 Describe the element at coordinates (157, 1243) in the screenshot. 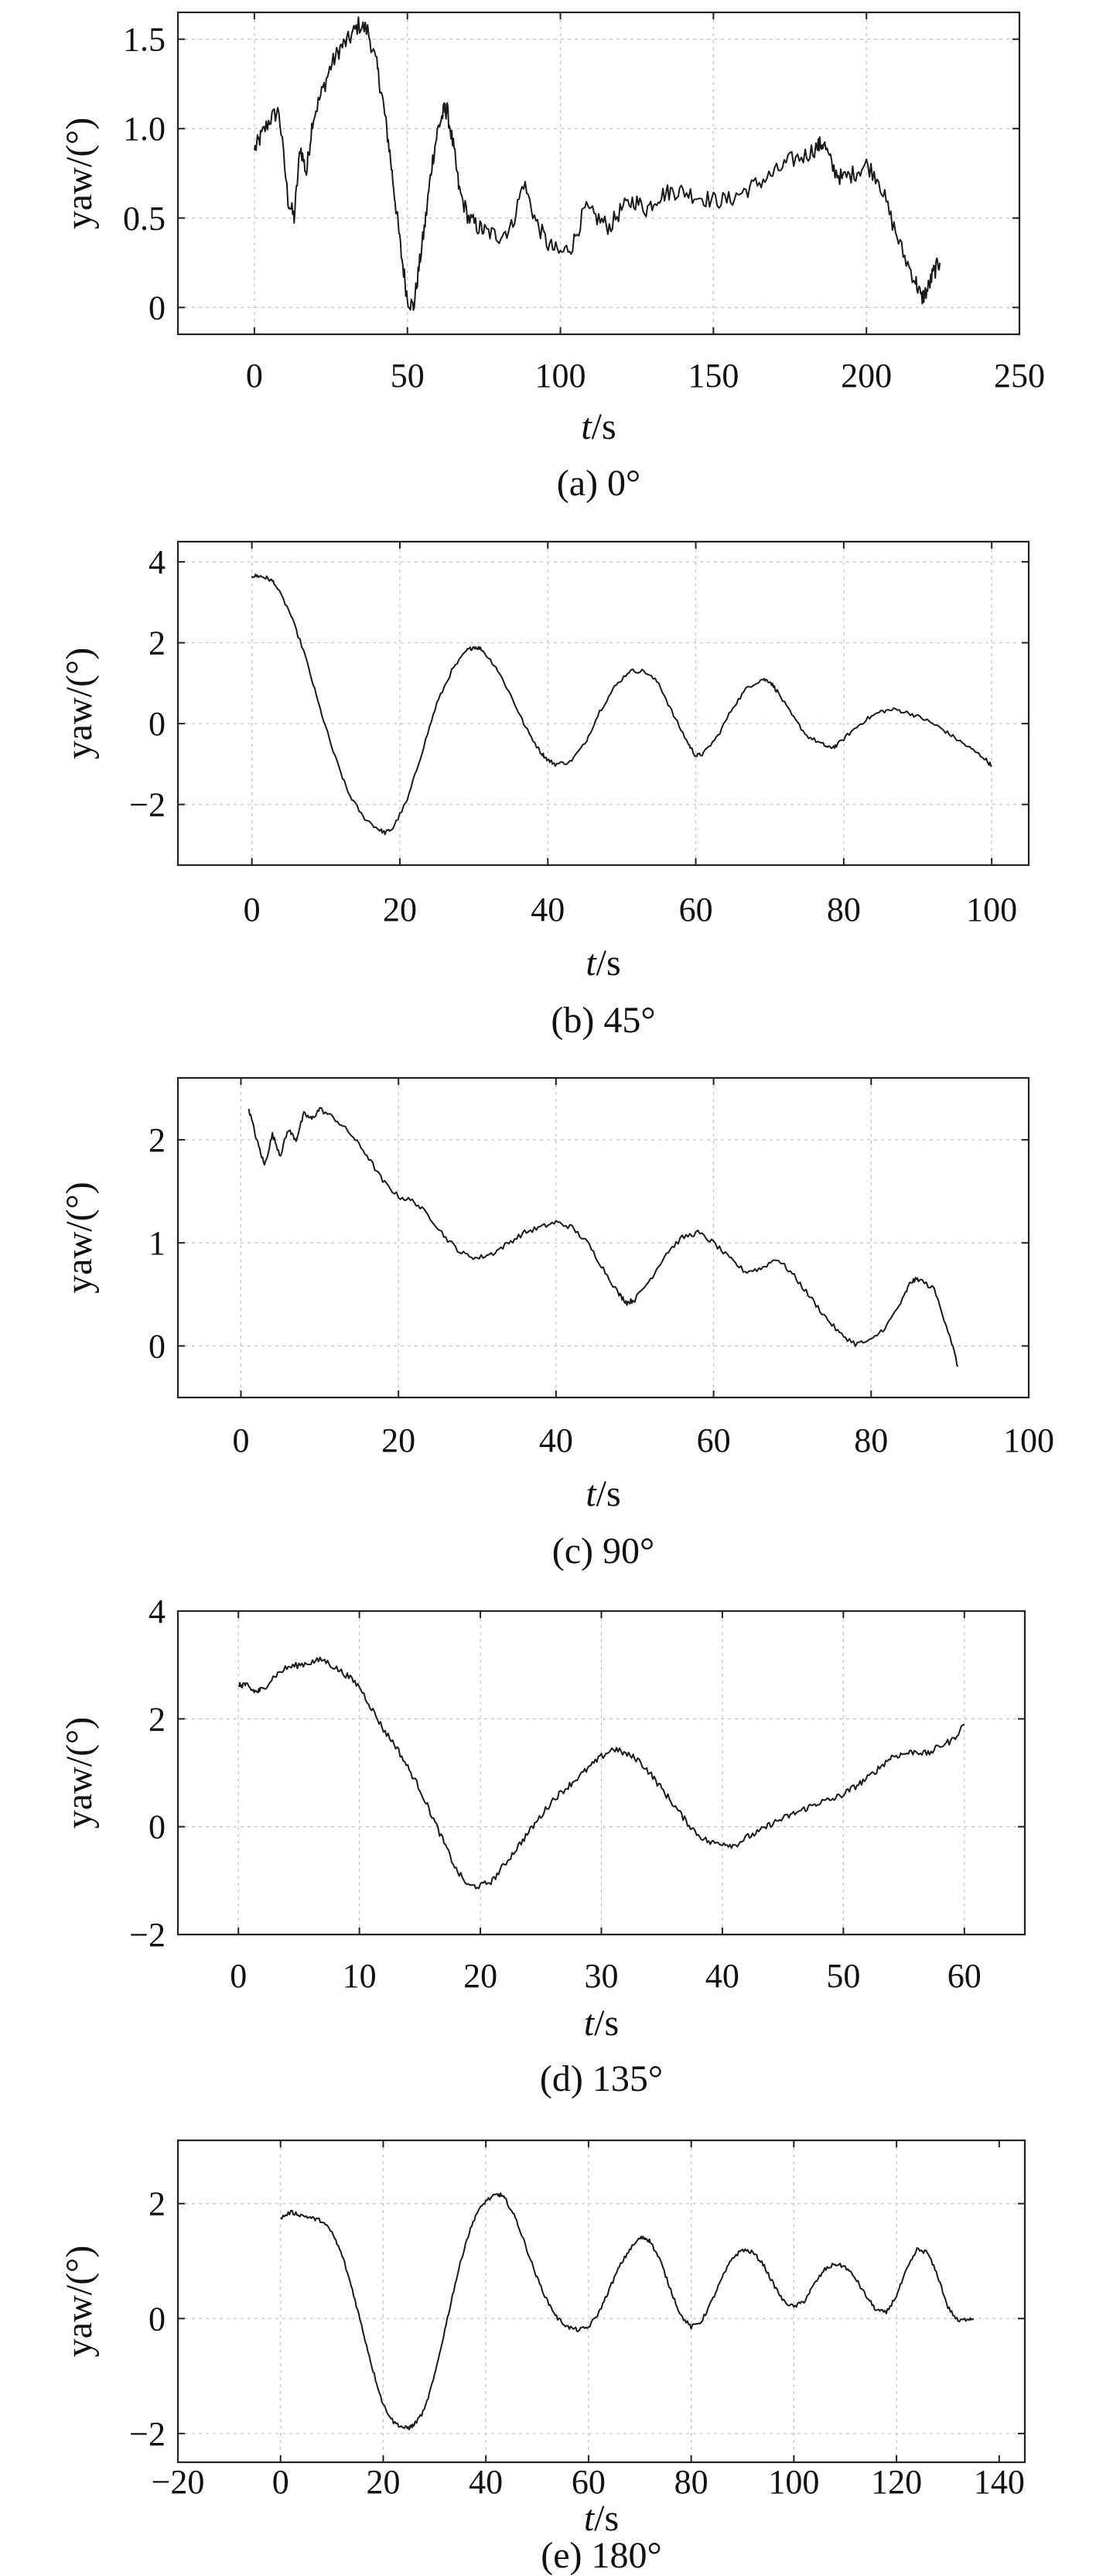

I see `y-tick-label: 1` at that location.